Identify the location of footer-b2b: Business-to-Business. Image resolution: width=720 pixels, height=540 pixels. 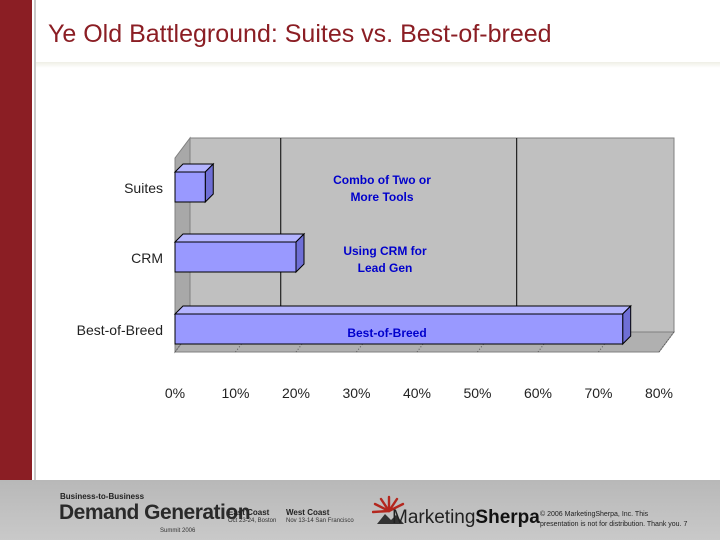
(102, 496).